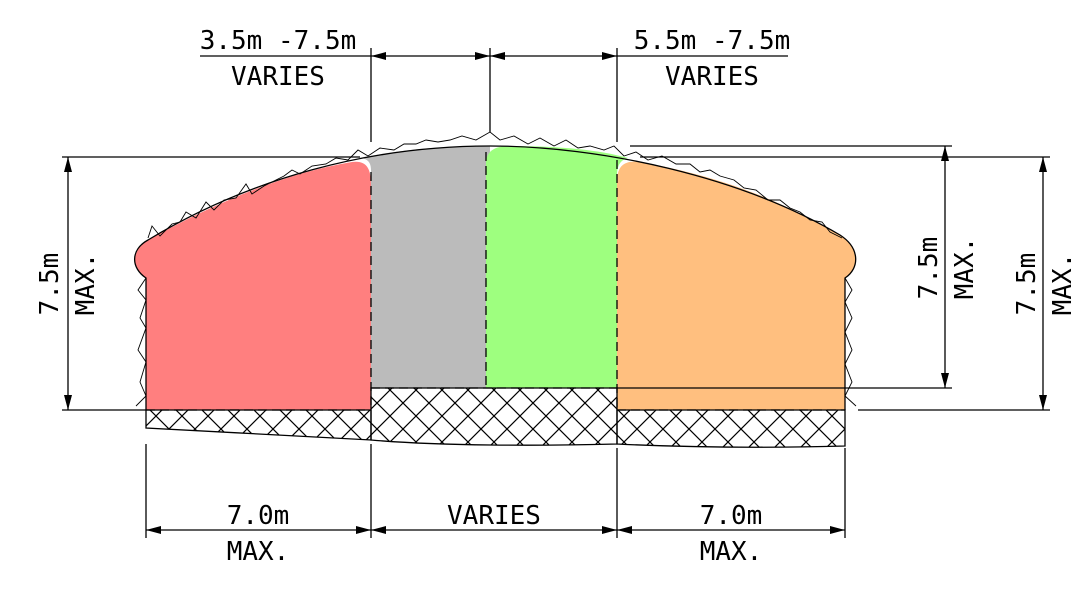 This screenshot has height=589, width=1082. Describe the element at coordinates (278, 77) in the screenshot. I see `top-left-note-label: VARIES` at that location.